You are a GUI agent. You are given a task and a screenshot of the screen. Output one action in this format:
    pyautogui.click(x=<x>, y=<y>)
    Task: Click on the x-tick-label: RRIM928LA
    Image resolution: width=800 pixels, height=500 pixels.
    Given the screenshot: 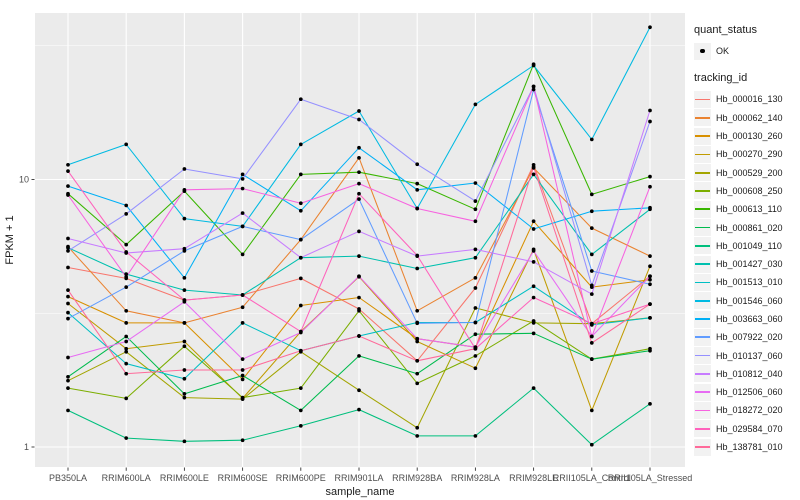 What is the action you would take?
    pyautogui.click(x=475, y=478)
    